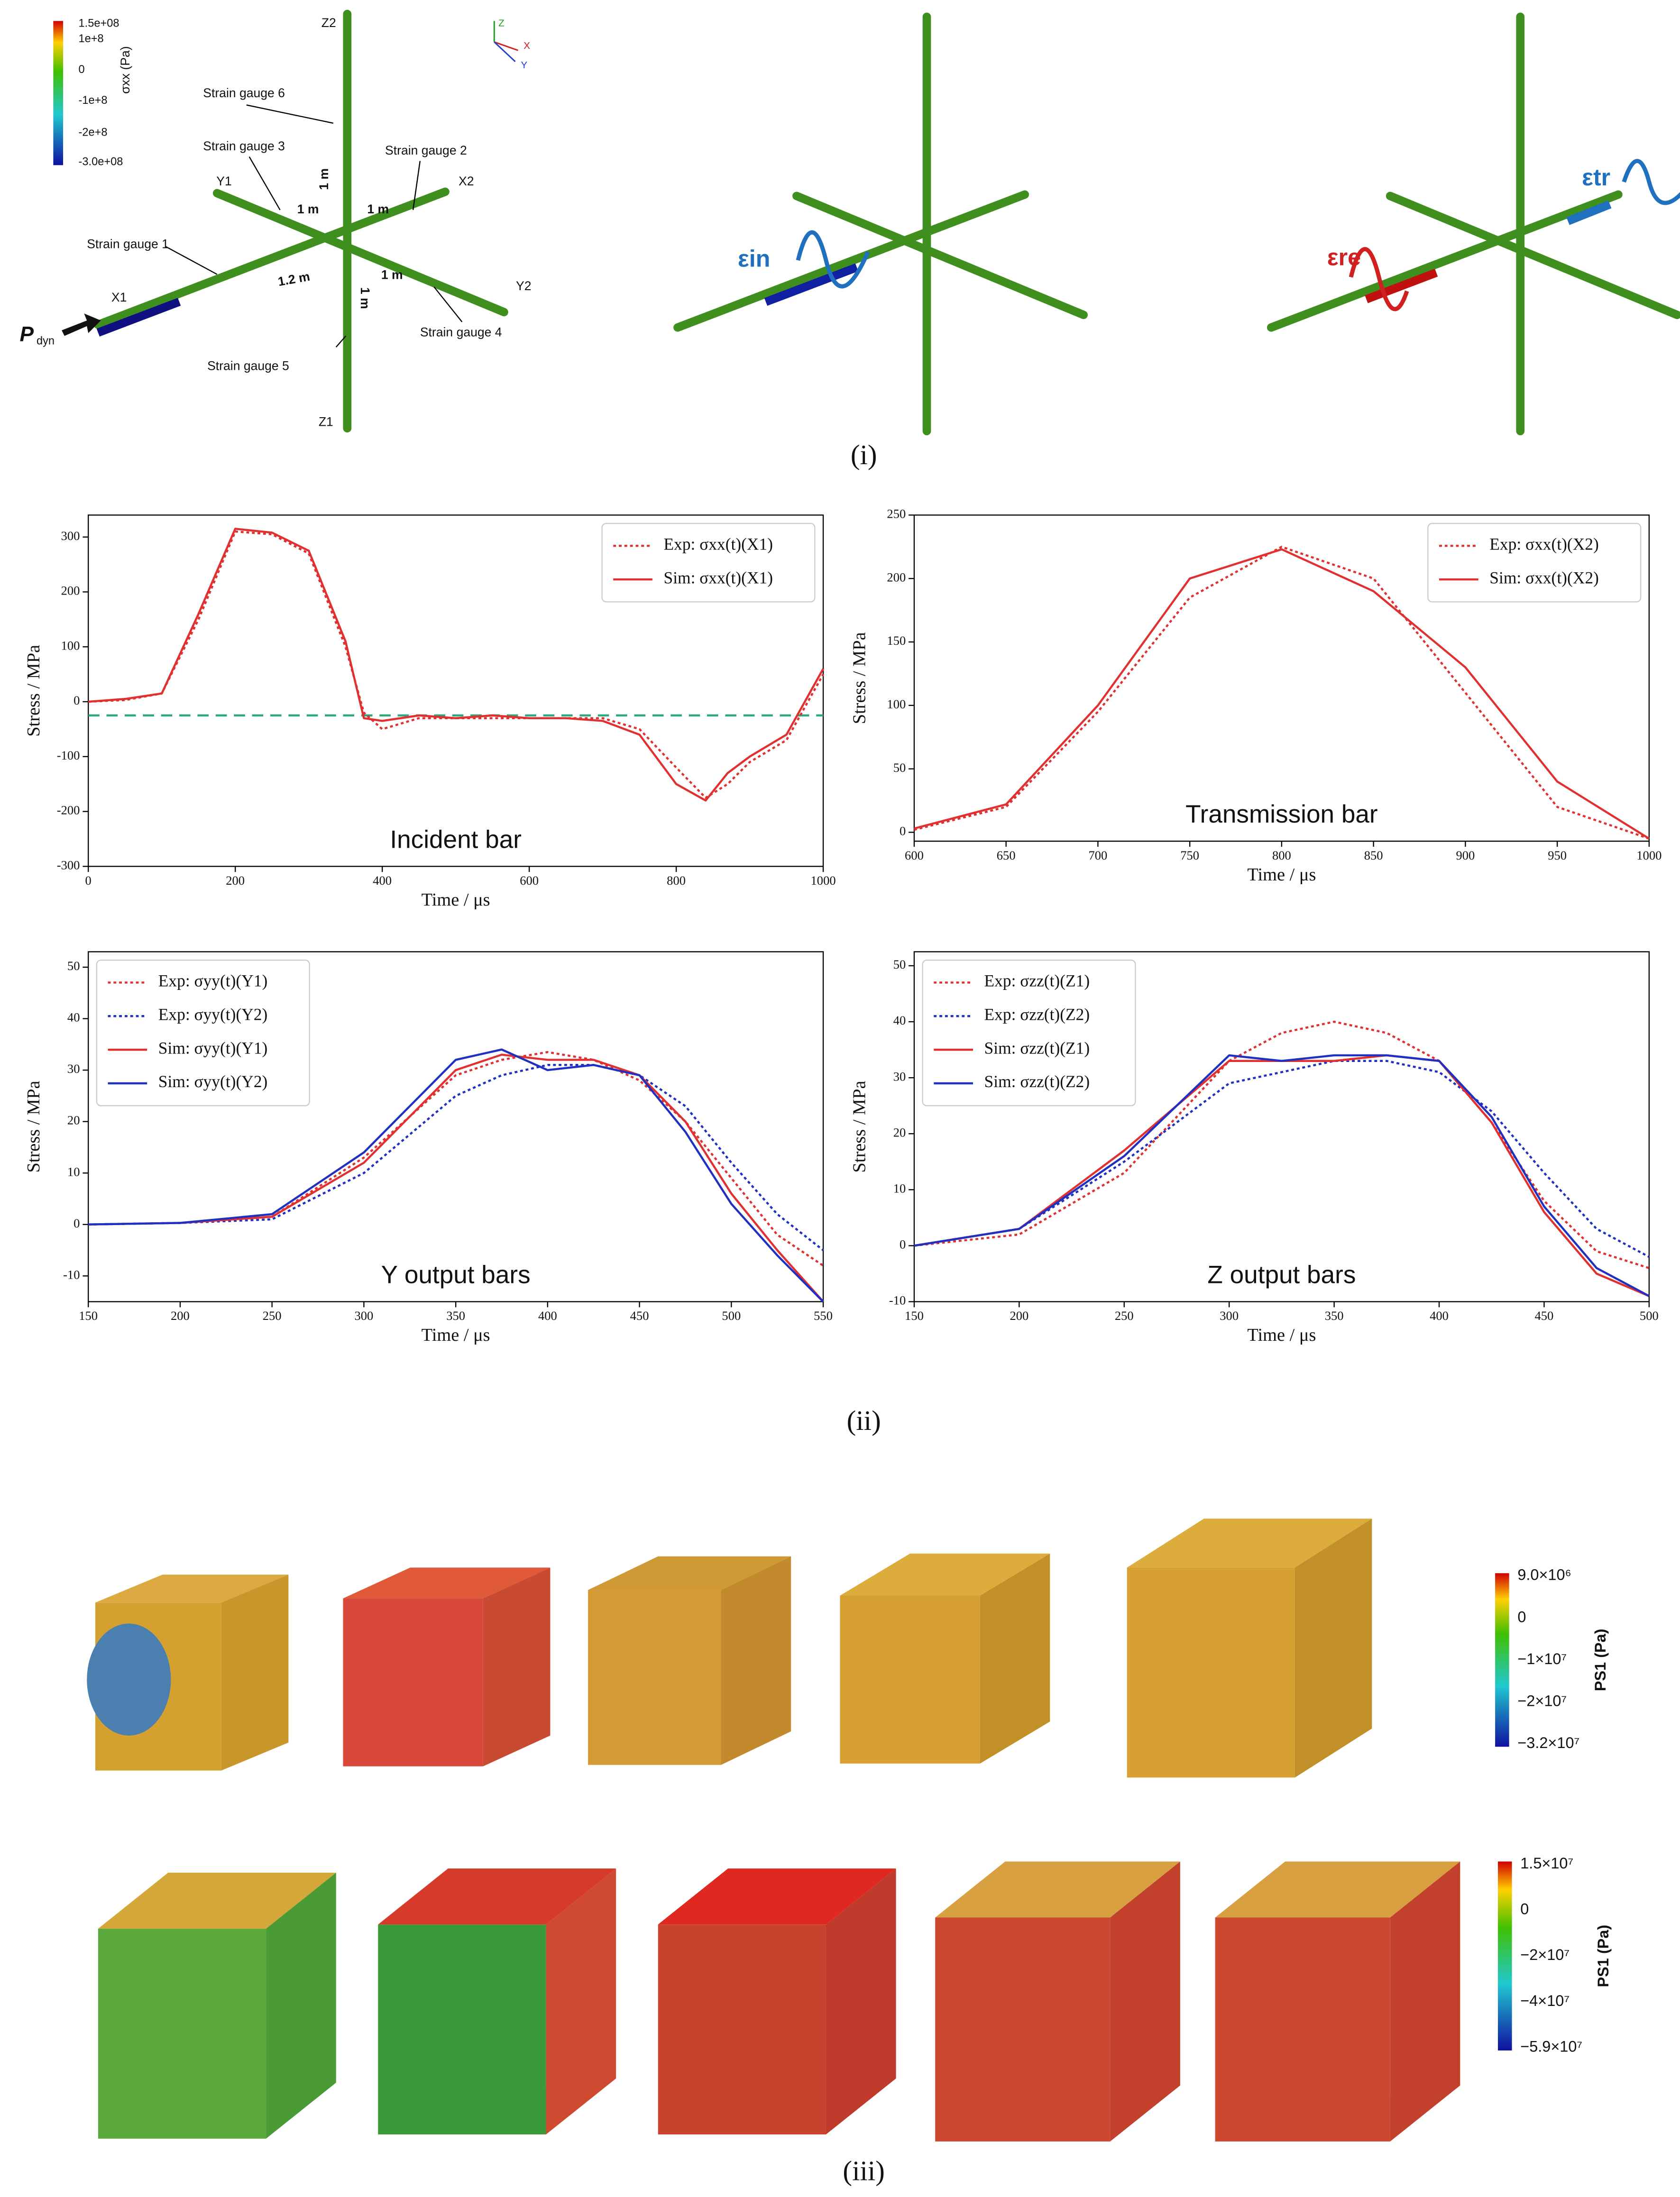  What do you see at coordinates (1124, 1316) in the screenshot?
I see `x-tick-label: 250` at bounding box center [1124, 1316].